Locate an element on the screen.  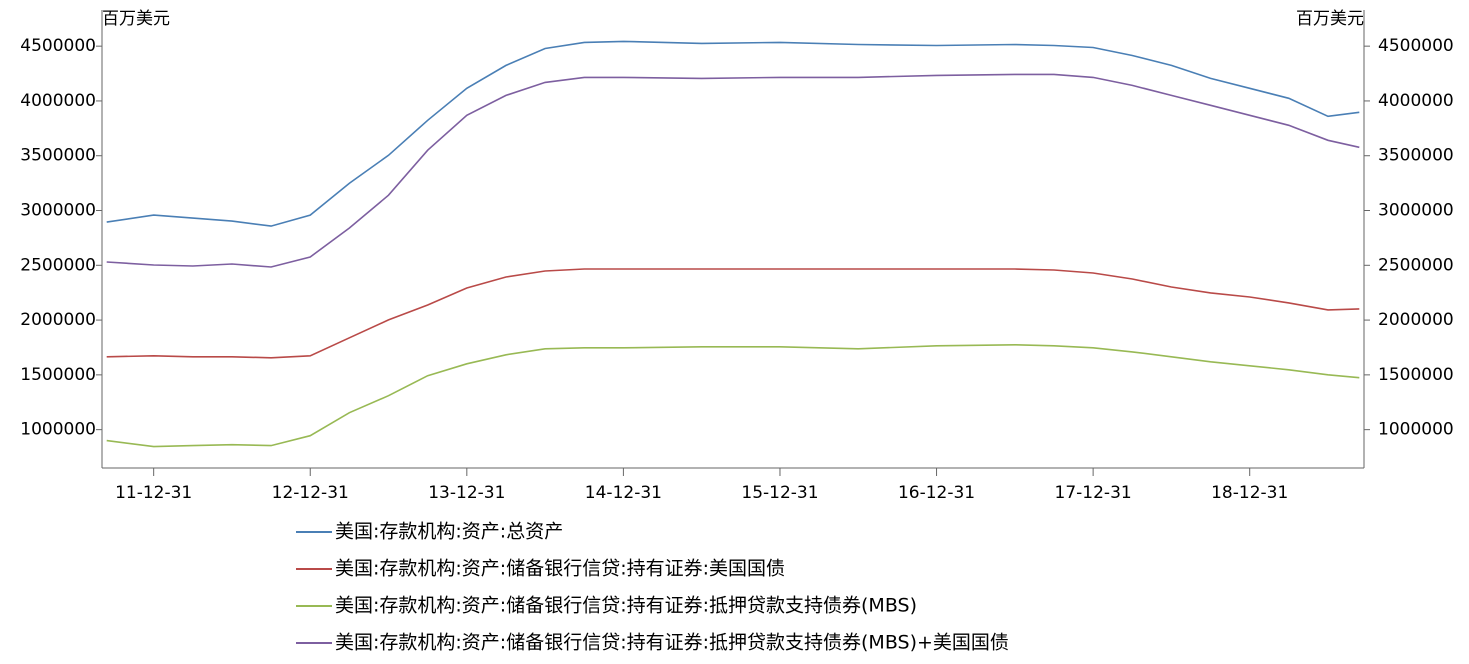
y-tick-label: 4000000 is located at coordinates (58, 101).